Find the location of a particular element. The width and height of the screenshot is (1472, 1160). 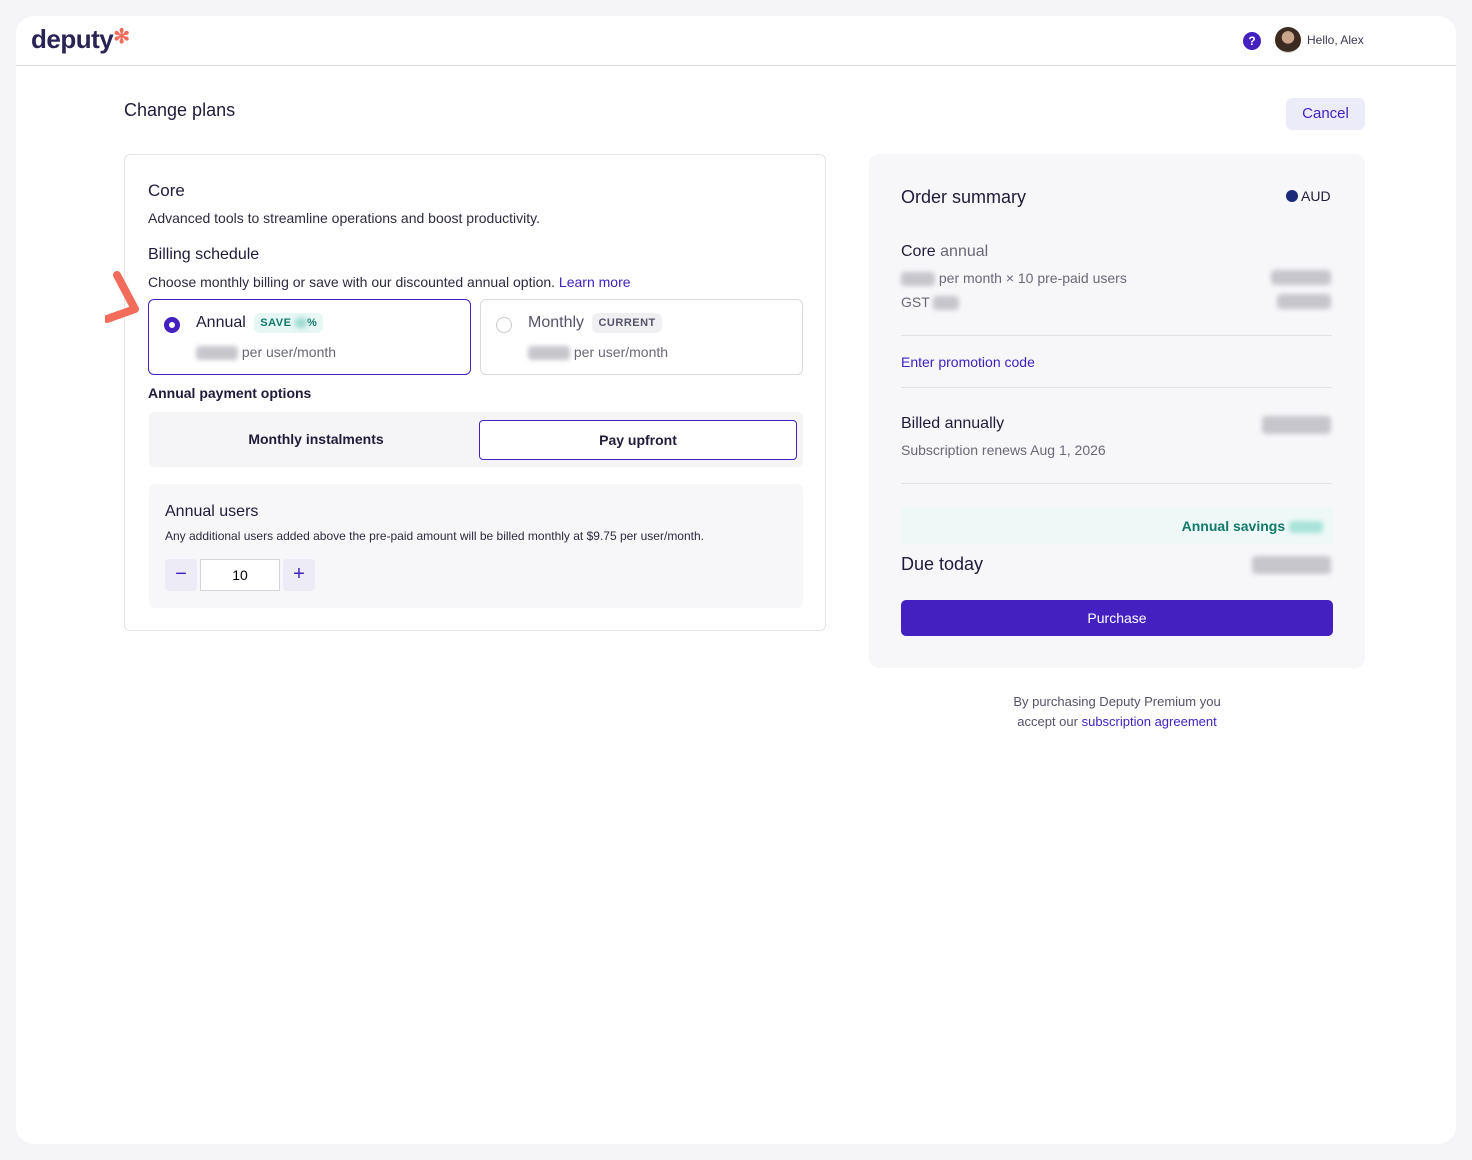

learn-more-link: Learn more is located at coordinates (594, 282).